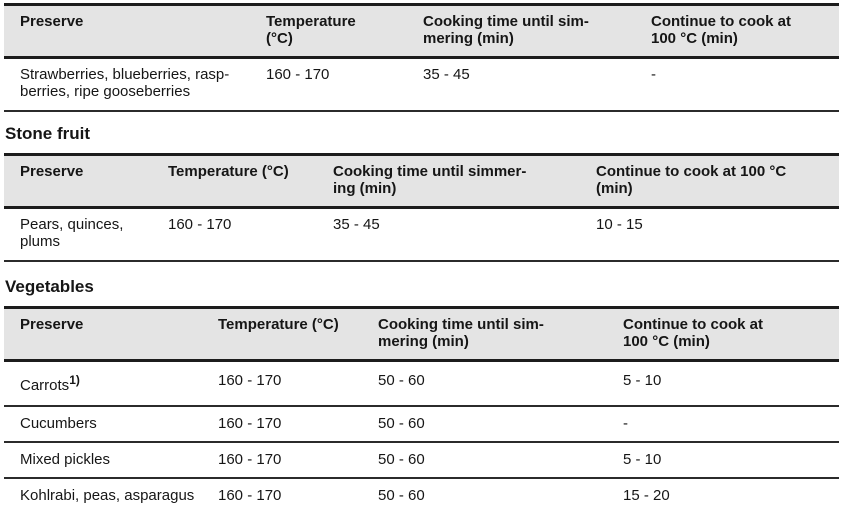 Image resolution: width=843 pixels, height=506 pixels. What do you see at coordinates (72, 233) in the screenshot?
I see `cell-preserve: Pears, quinces, plums` at bounding box center [72, 233].